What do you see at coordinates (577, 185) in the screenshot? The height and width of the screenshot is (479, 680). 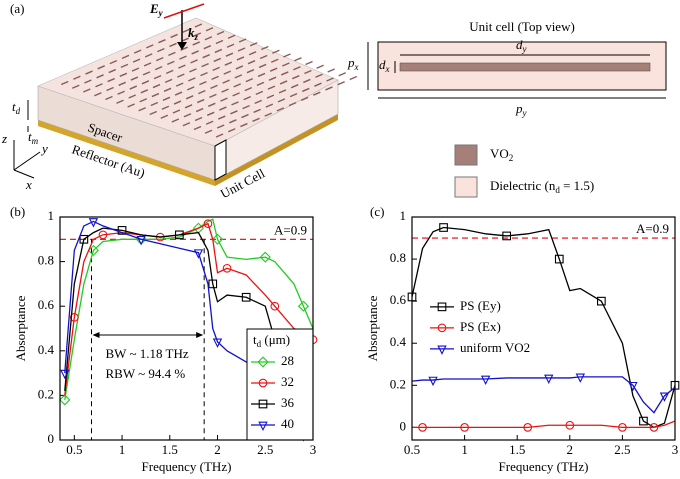 I see `legend-text-rest: = 1.5)` at bounding box center [577, 185].